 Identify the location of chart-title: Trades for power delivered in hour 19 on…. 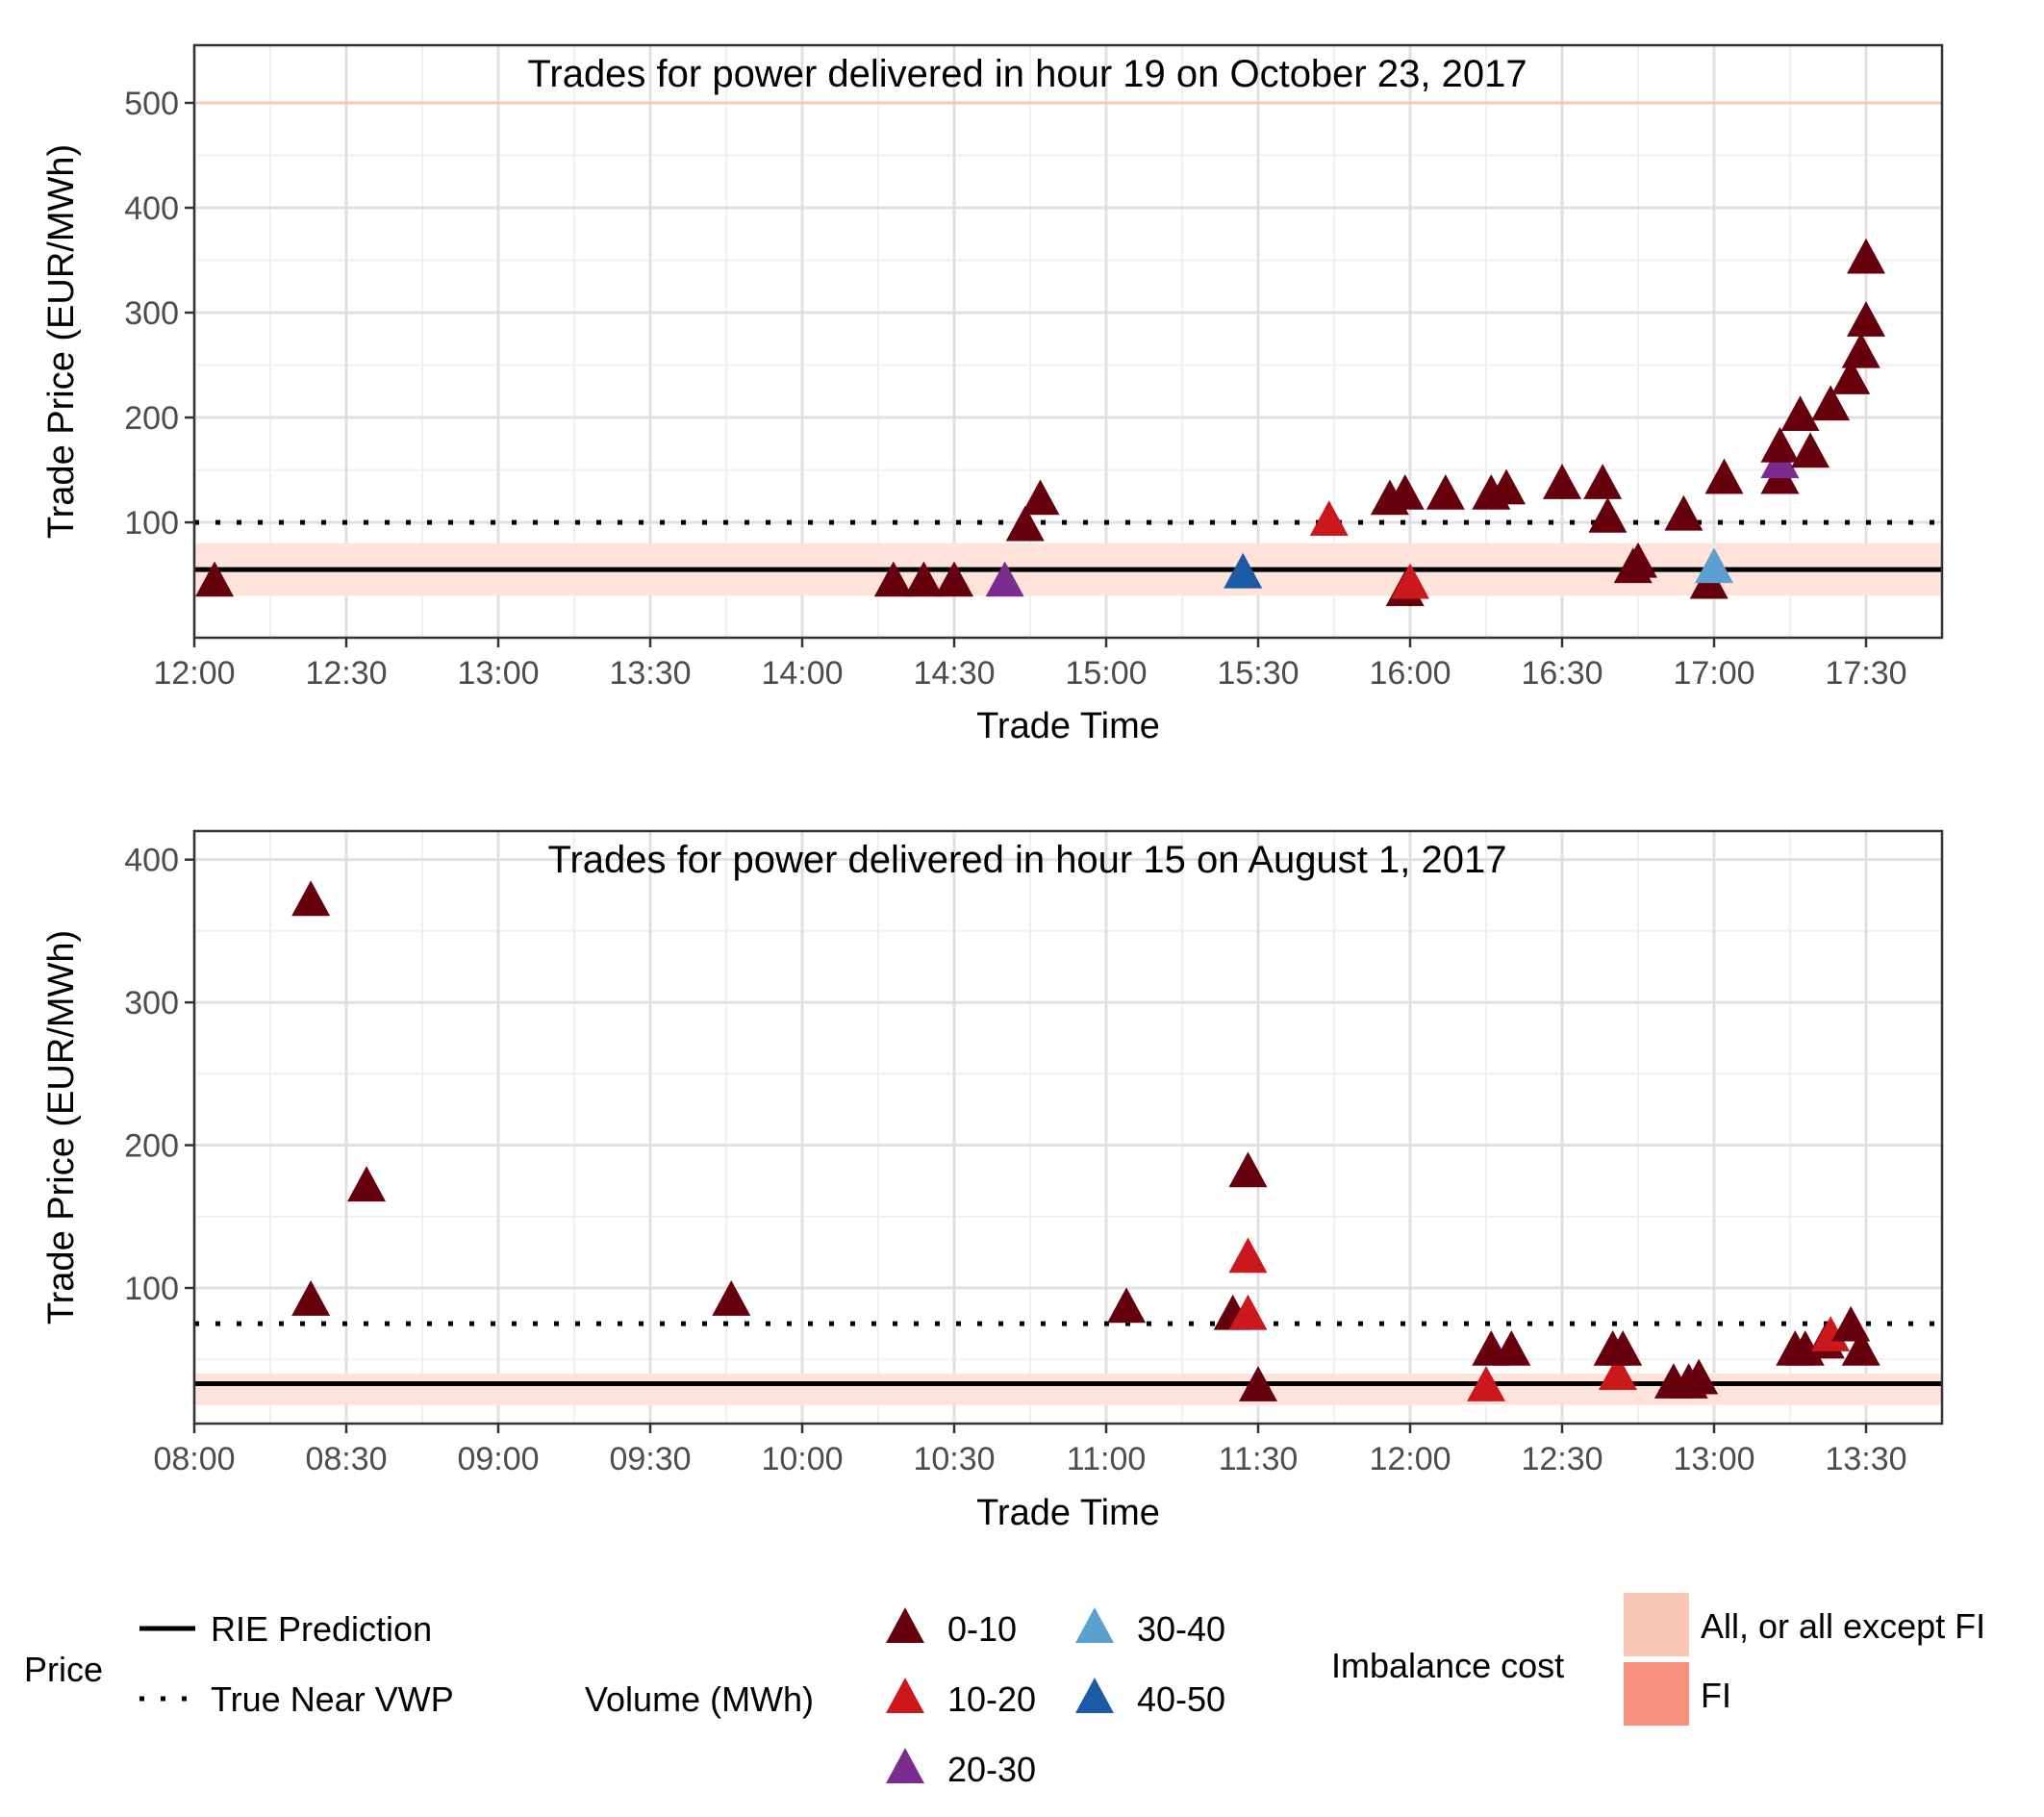
(1027, 74).